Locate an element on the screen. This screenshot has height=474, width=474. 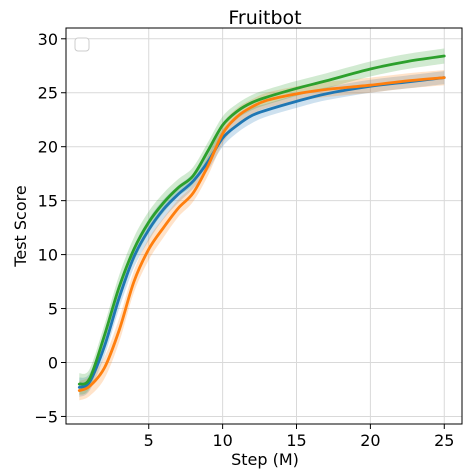
y-tick-label: 30 is located at coordinates (48, 39).